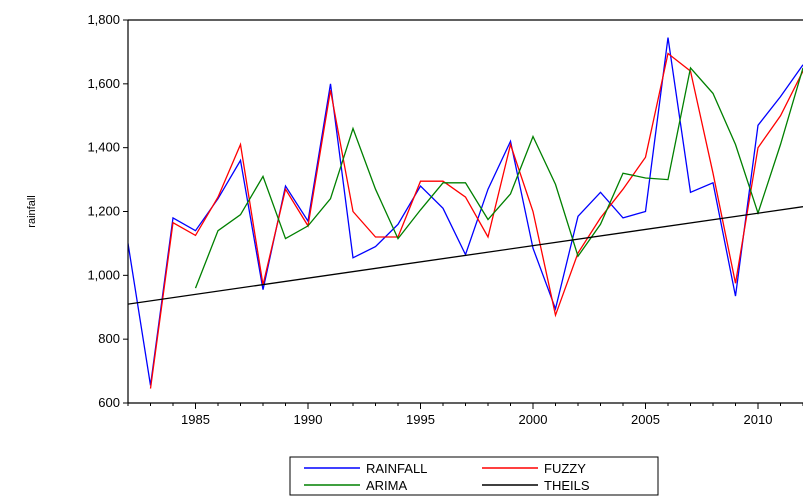 This screenshot has height=504, width=803. What do you see at coordinates (567, 485) in the screenshot?
I see `legend-label-theils: THEILS` at bounding box center [567, 485].